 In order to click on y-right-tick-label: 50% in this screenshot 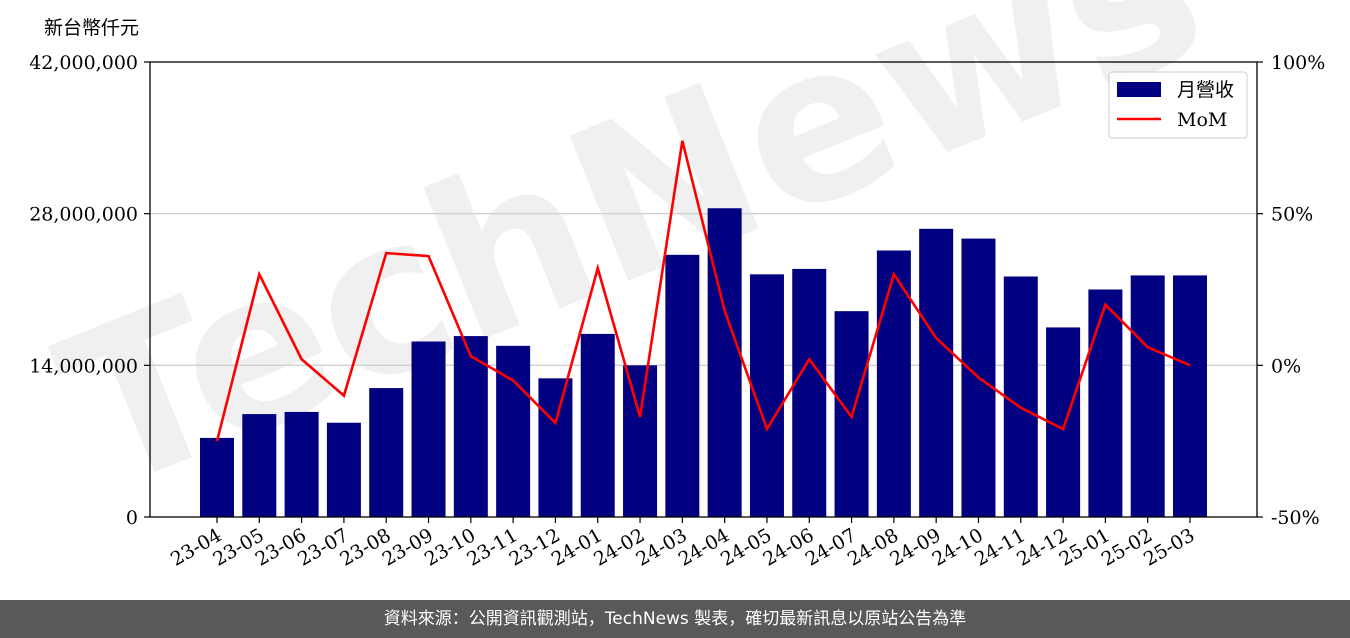, I will do `click(1292, 215)`.